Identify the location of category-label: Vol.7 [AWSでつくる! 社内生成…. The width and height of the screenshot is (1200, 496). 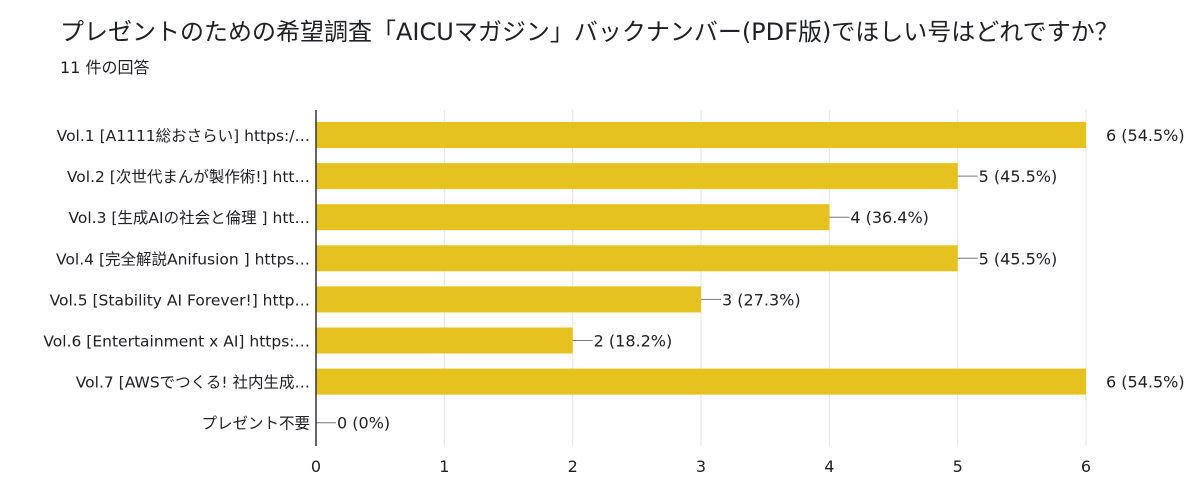
(193, 383).